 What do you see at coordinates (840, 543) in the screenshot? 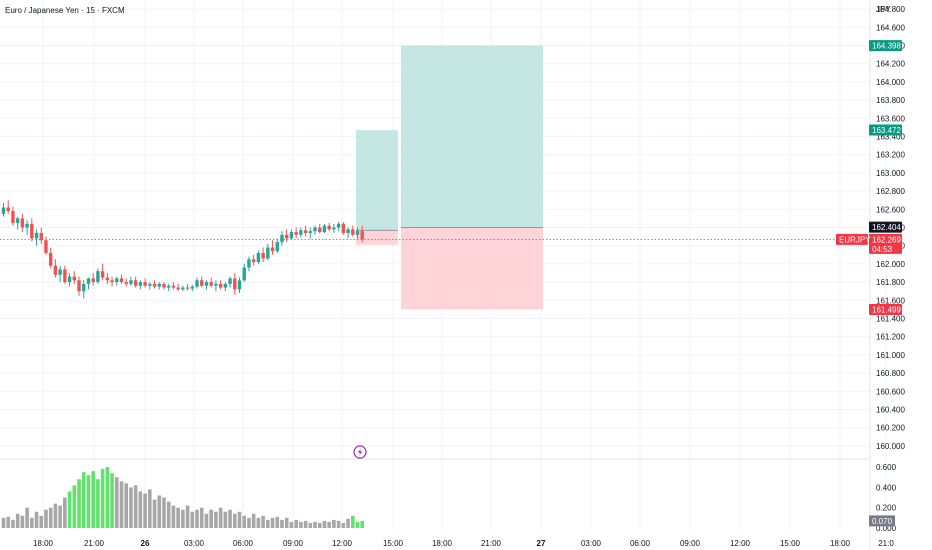
I see `time-tick-label: 18:00` at bounding box center [840, 543].